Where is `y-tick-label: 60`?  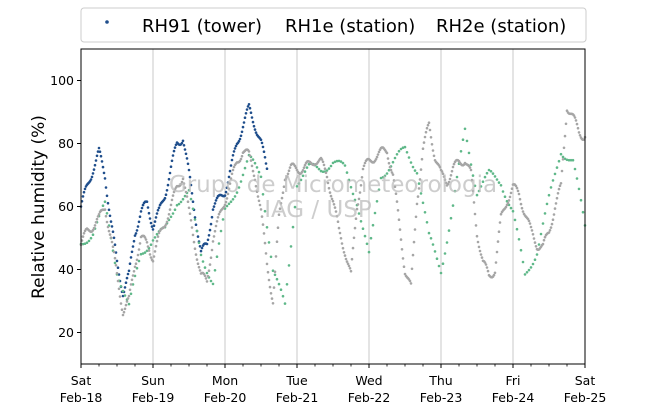 y-tick-label: 60 is located at coordinates (66, 206).